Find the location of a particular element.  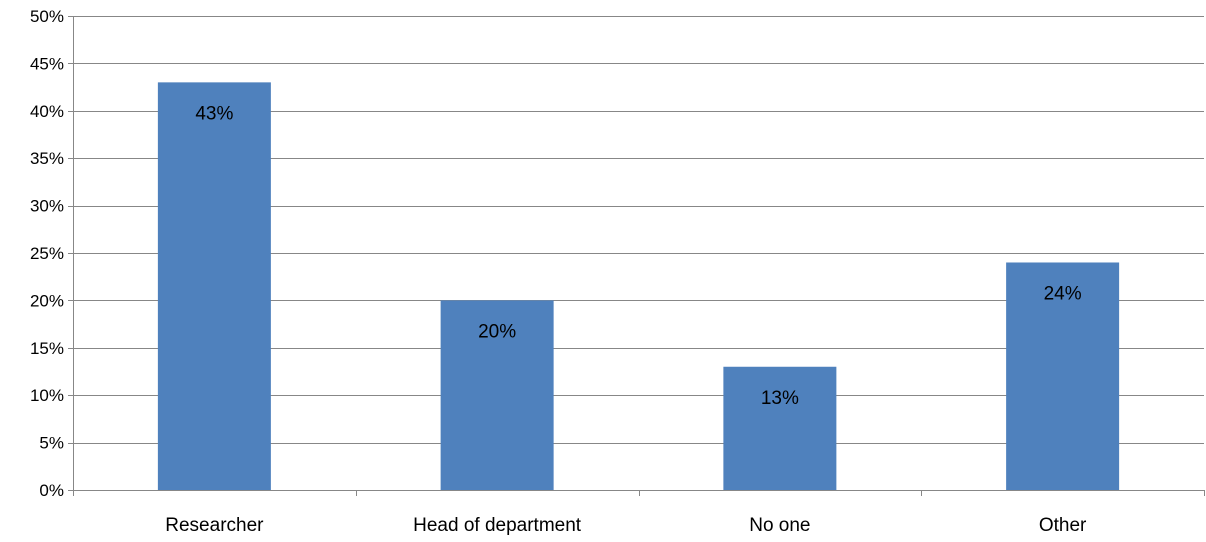

bar-no-one is located at coordinates (780, 428).